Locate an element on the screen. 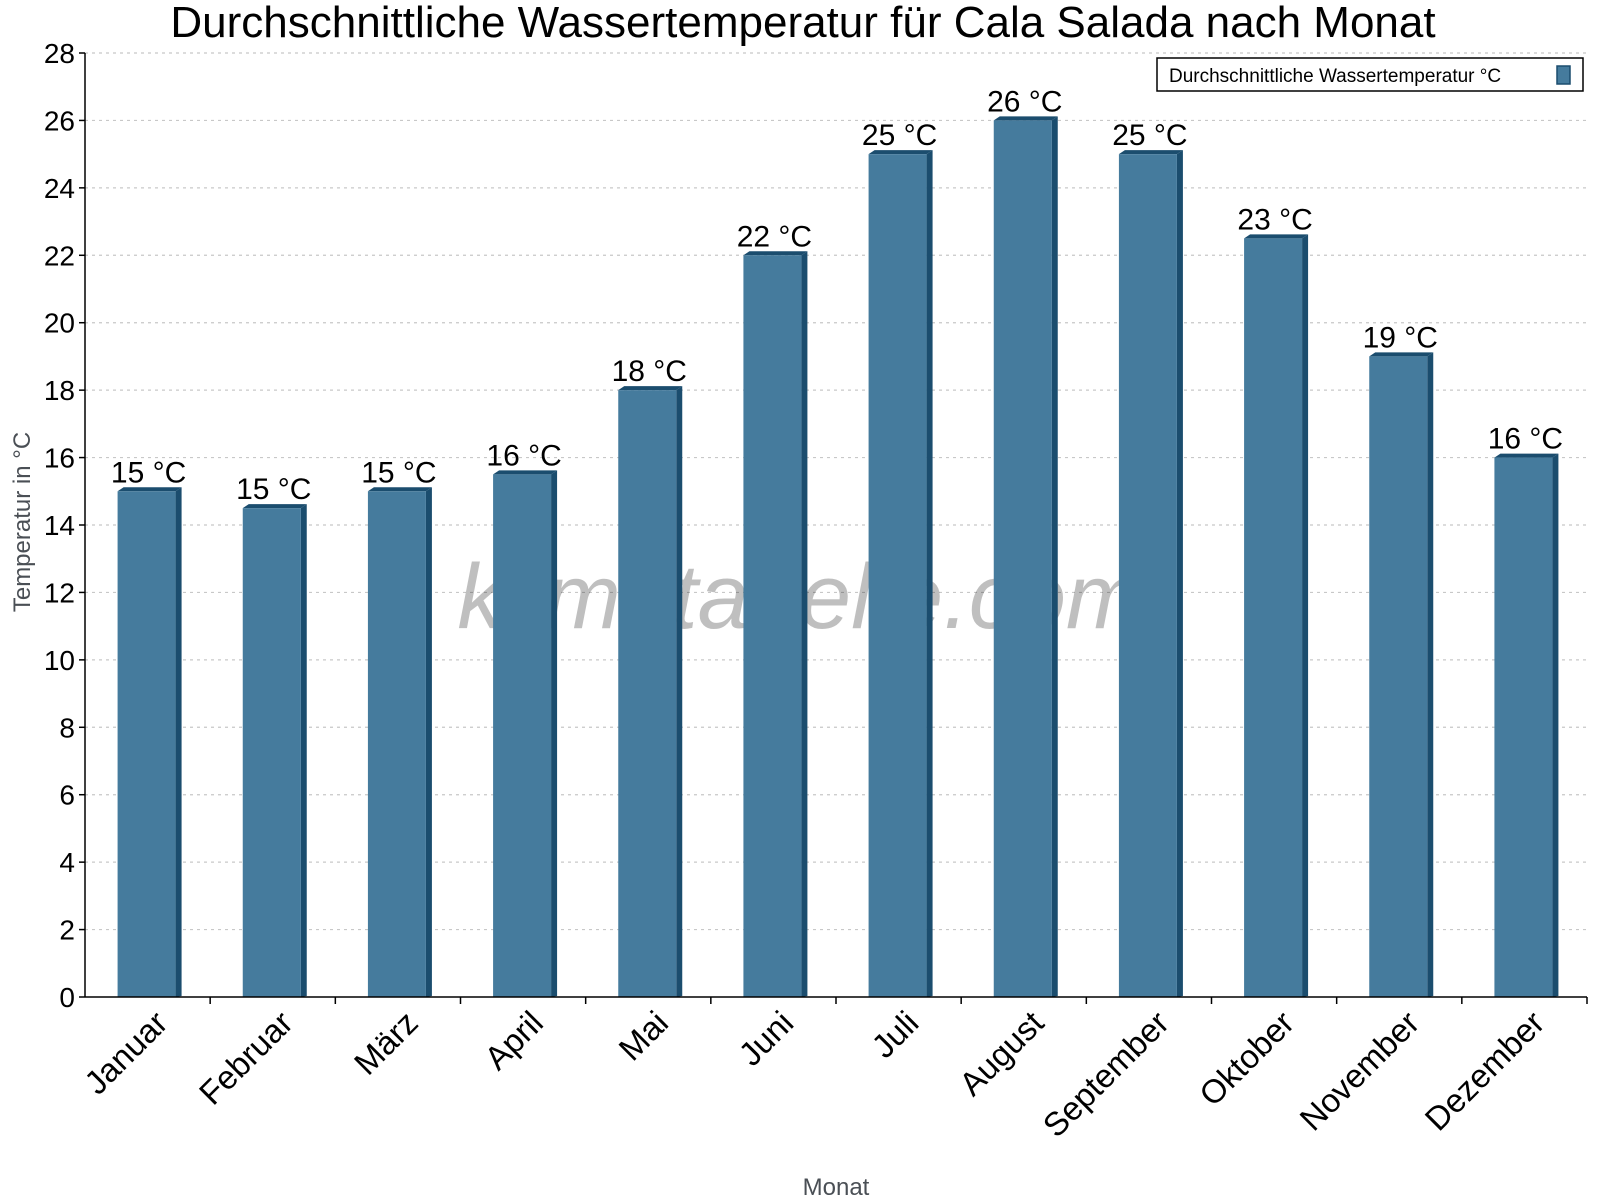 Image resolution: width=1600 pixels, height=1200 pixels. y-tick-label: 26 is located at coordinates (59, 120).